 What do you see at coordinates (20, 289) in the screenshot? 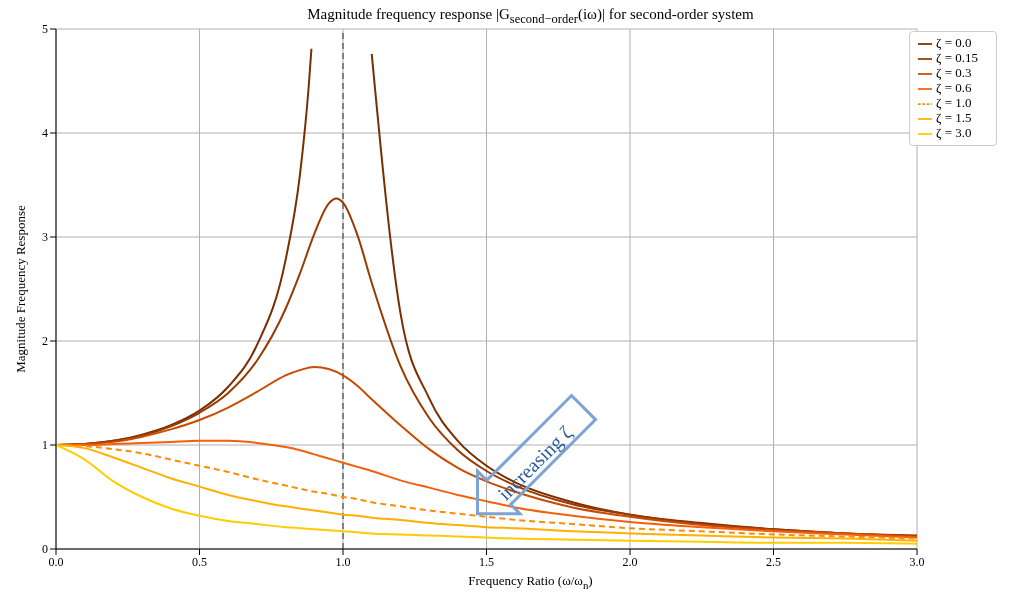
I see `y-axis-title: Magnitude Frequency Response` at bounding box center [20, 289].